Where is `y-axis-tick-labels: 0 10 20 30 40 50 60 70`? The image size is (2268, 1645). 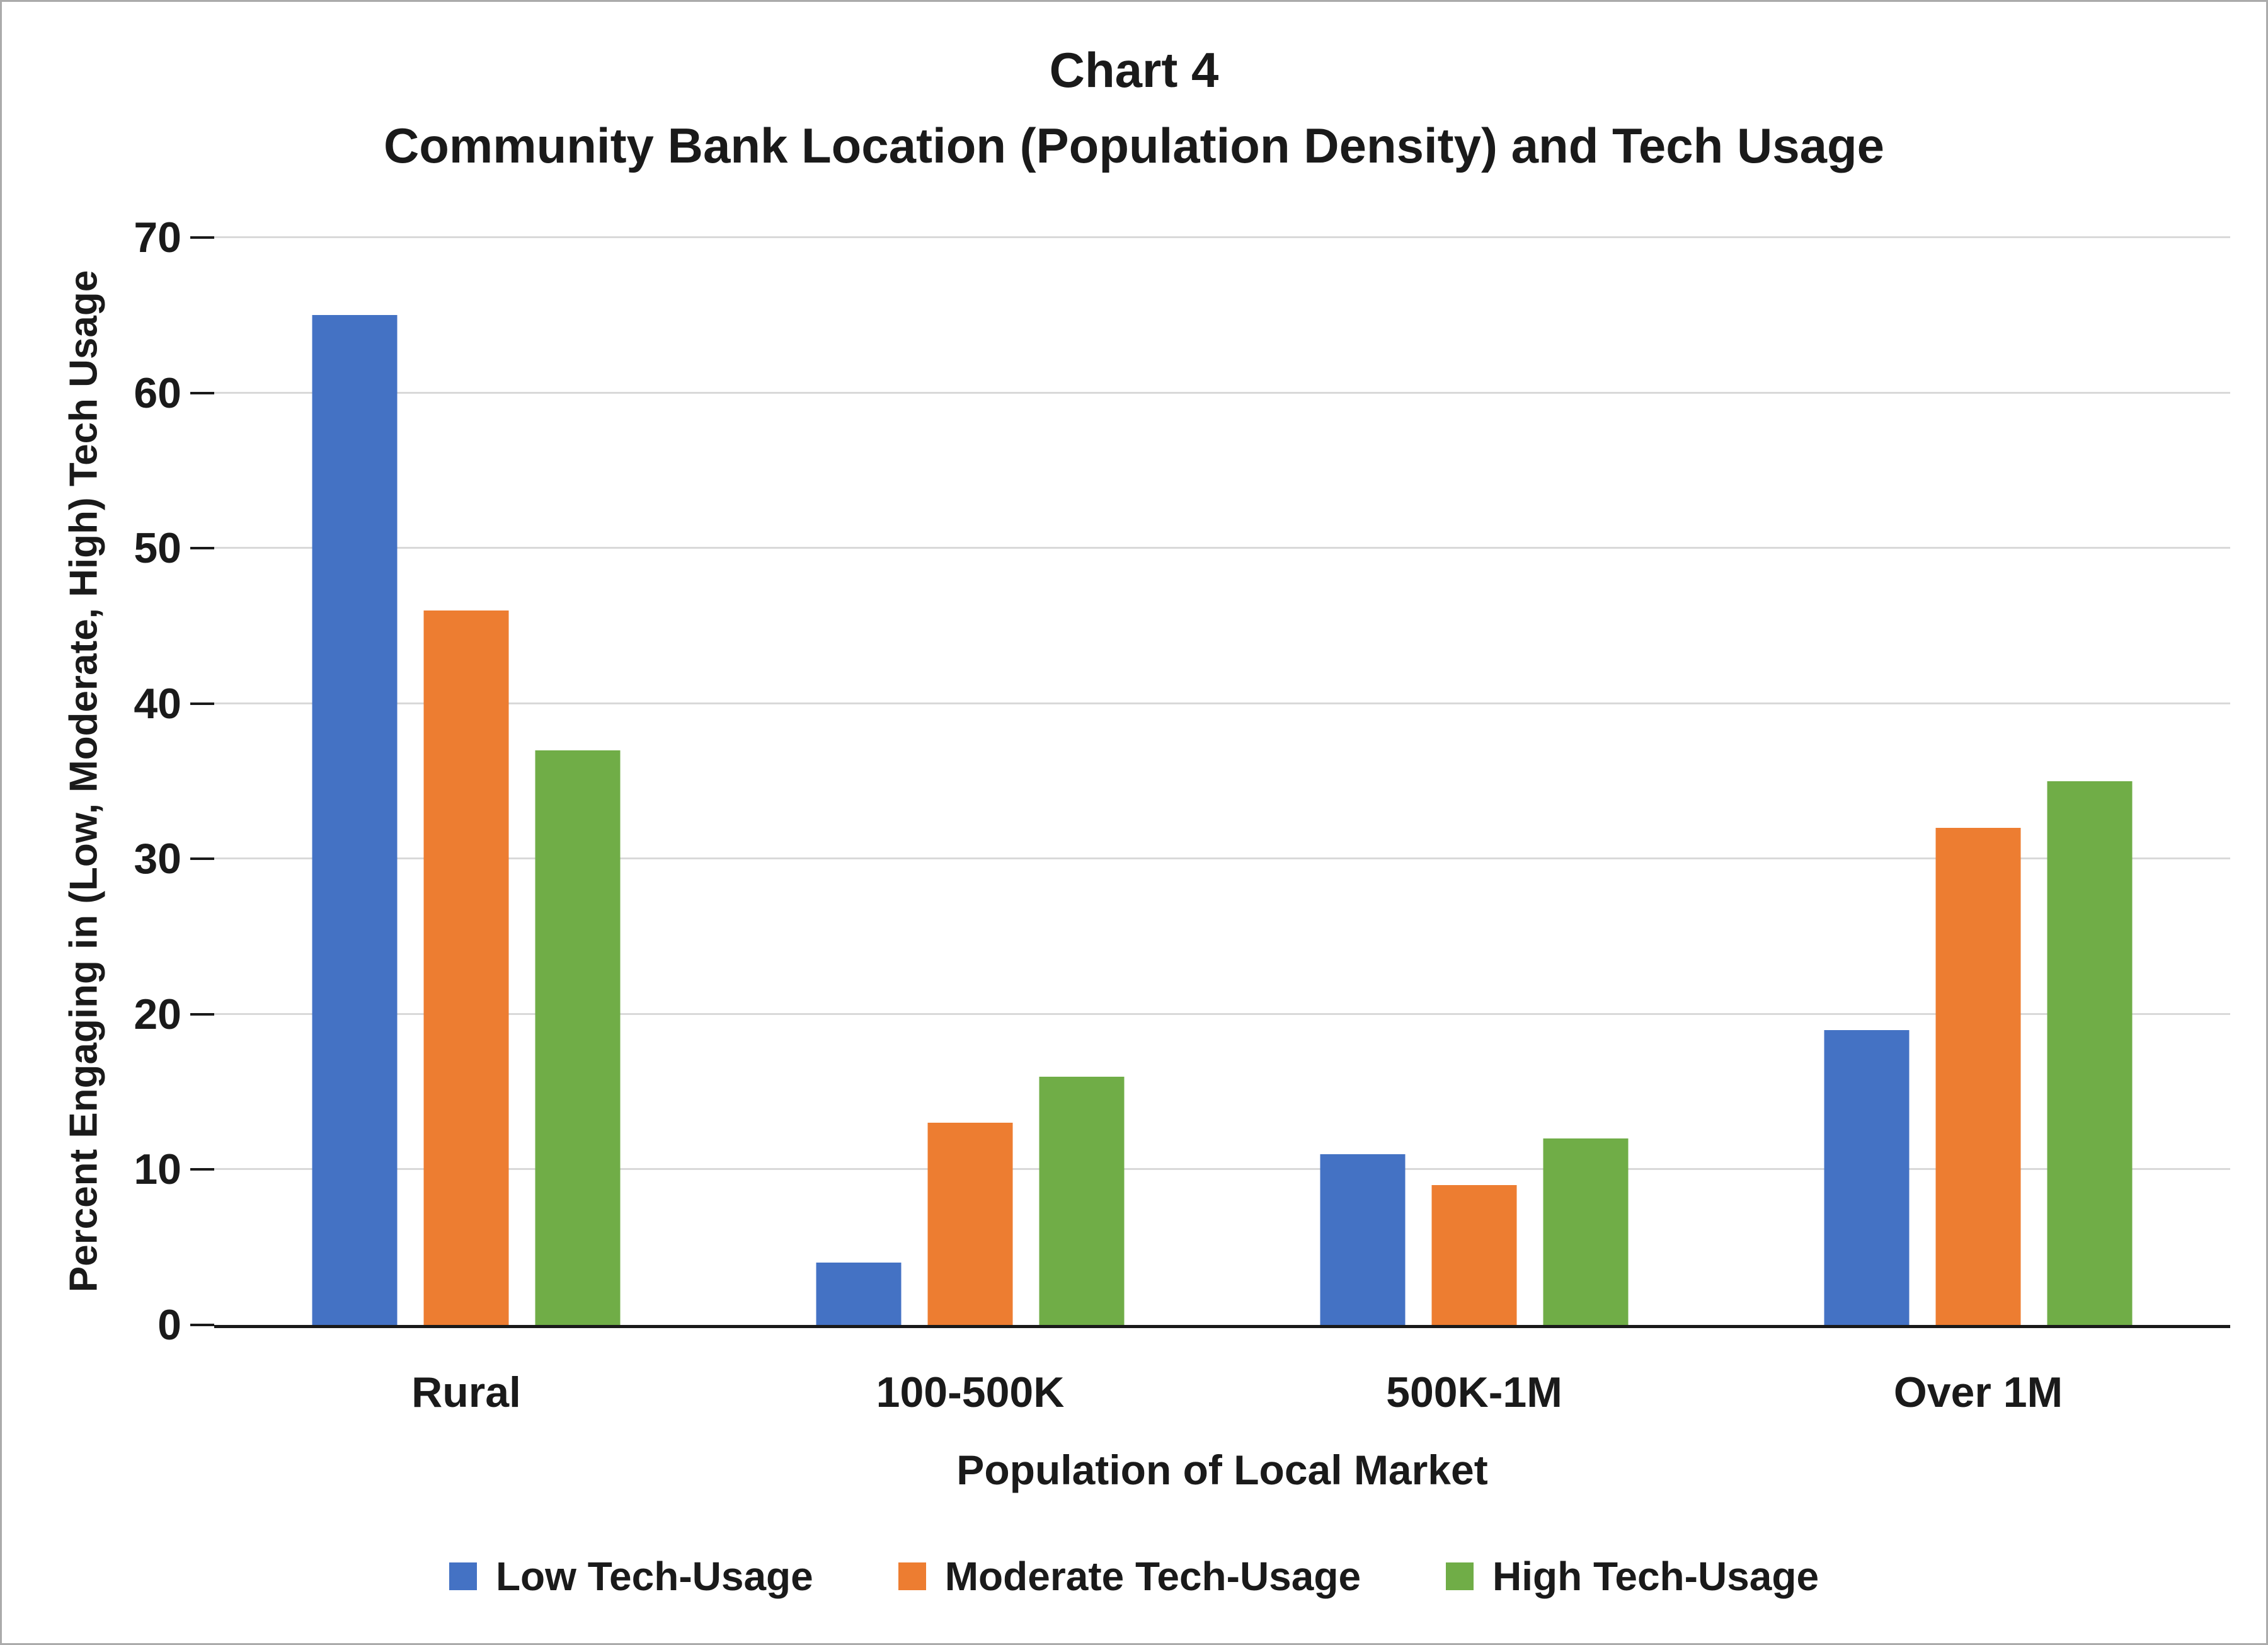 y-axis-tick-labels: 0 10 20 30 40 50 60 70 is located at coordinates (91, 781).